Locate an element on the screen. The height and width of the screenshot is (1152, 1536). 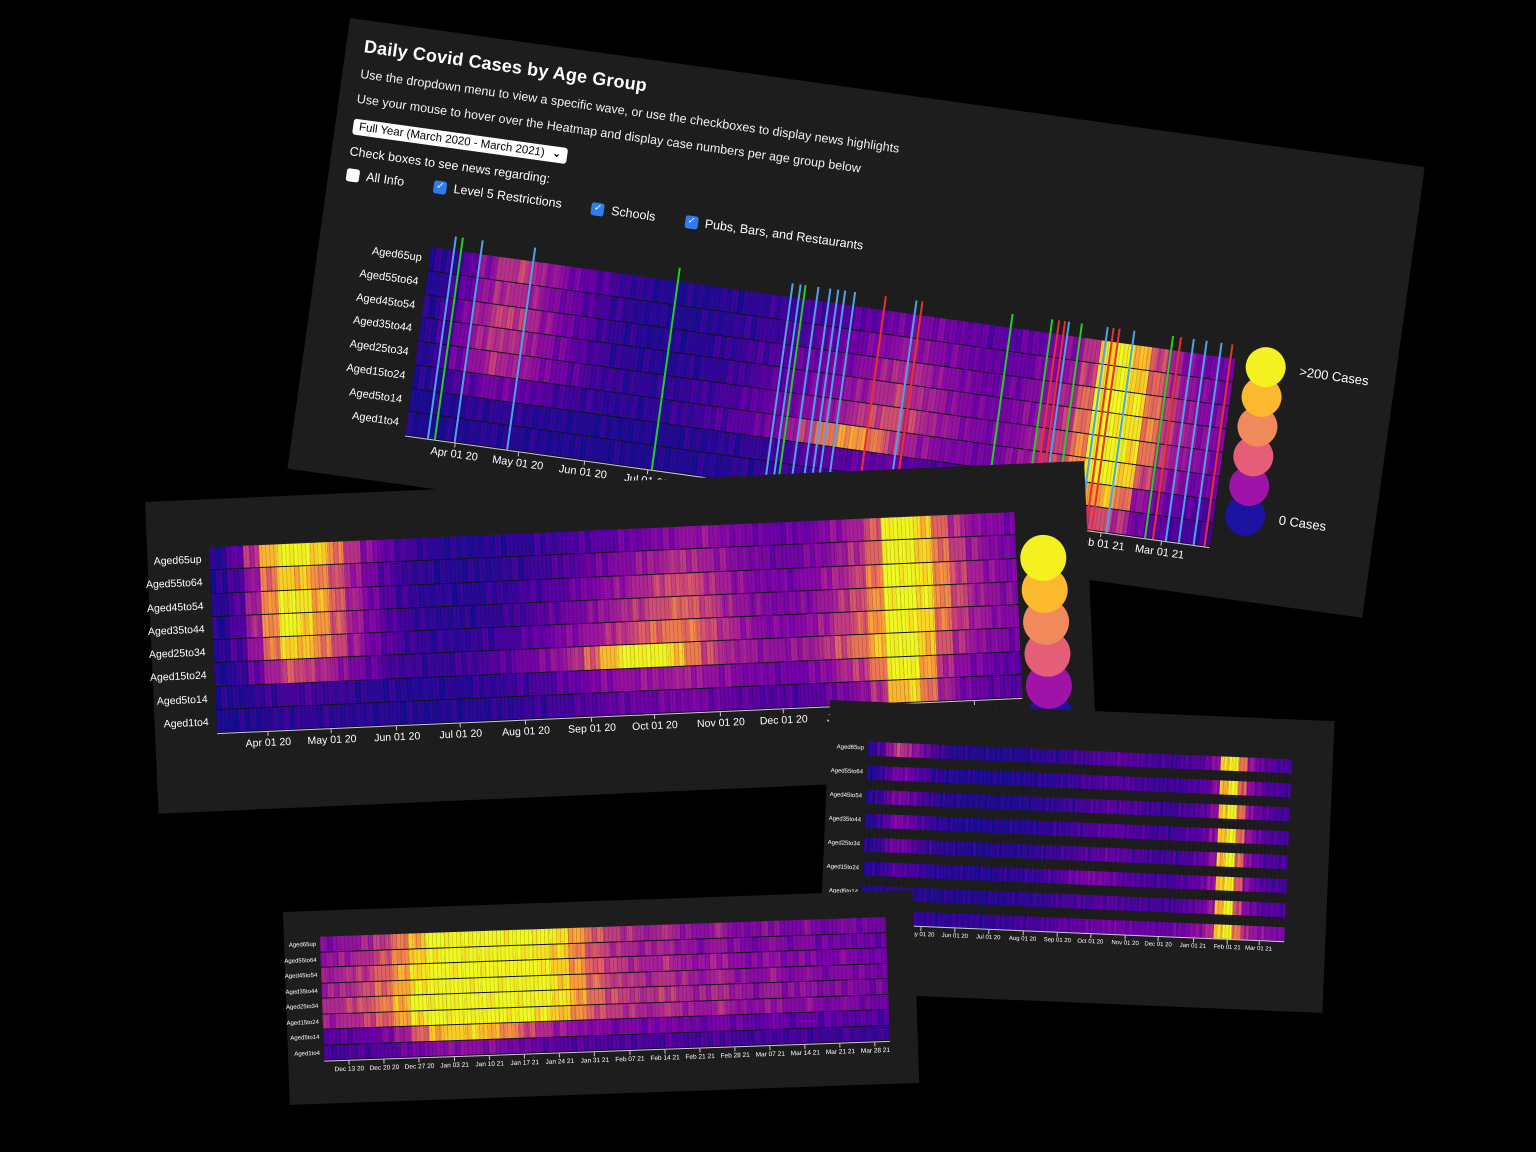
checkbox-item-0: All Info is located at coordinates (375, 178).